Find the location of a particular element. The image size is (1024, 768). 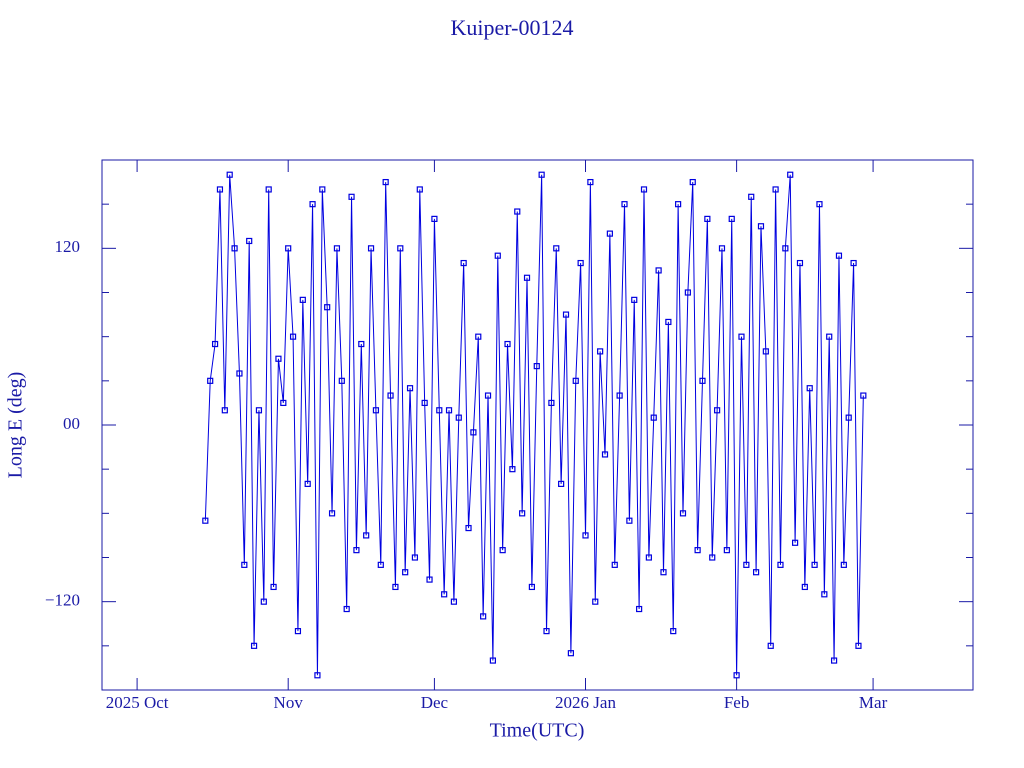

x-tick-label: Mar is located at coordinates (873, 702).